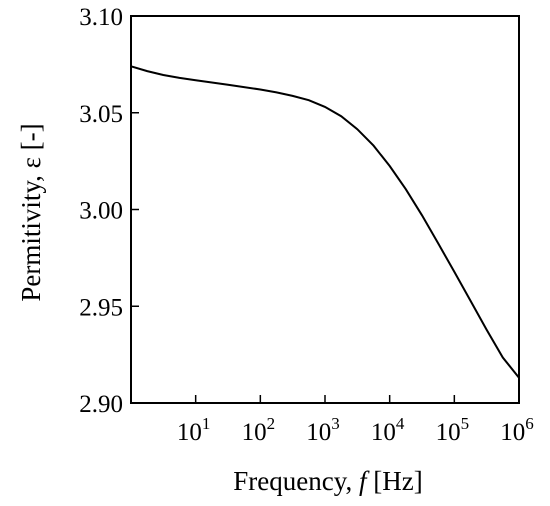 The width and height of the screenshot is (550, 506). What do you see at coordinates (101, 114) in the screenshot?
I see `y-tick-label: 3.05` at bounding box center [101, 114].